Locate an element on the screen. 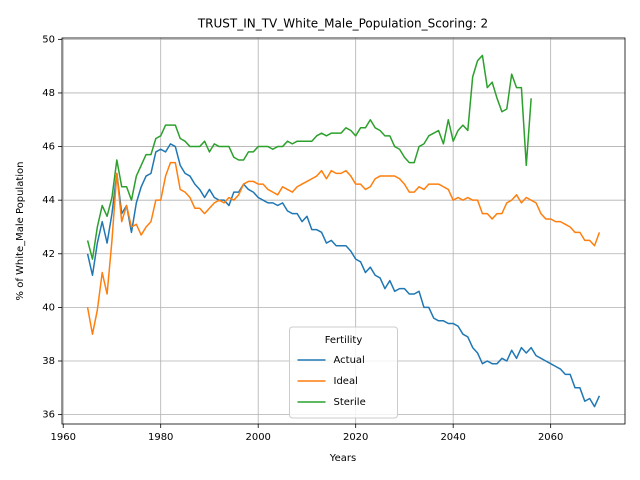 This screenshot has height=480, width=640. legend-box is located at coordinates (343, 372).